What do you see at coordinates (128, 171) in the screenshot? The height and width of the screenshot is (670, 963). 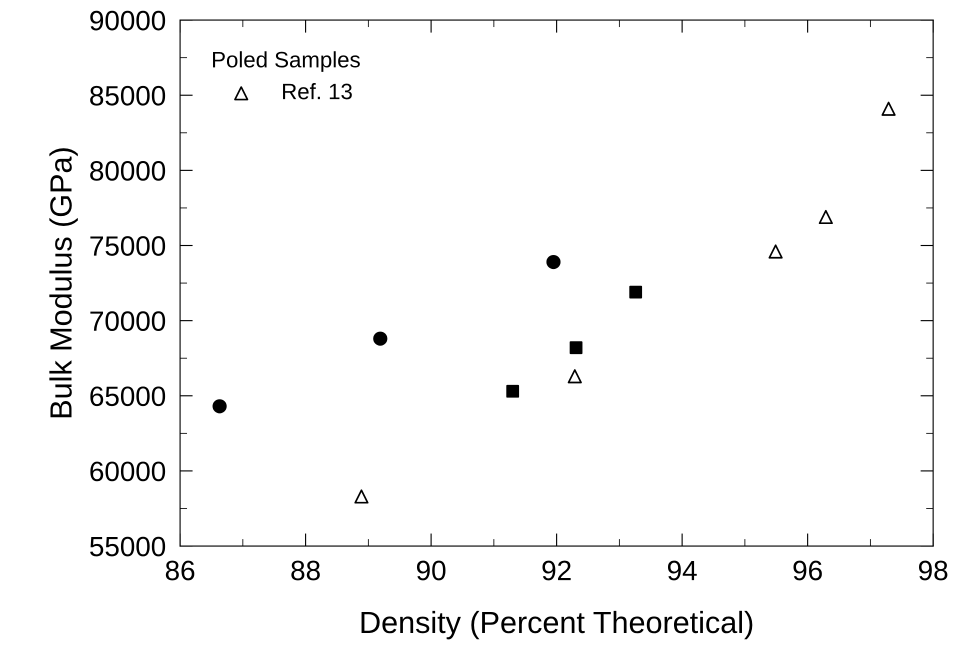 I see `y-tick-label: 80000` at bounding box center [128, 171].